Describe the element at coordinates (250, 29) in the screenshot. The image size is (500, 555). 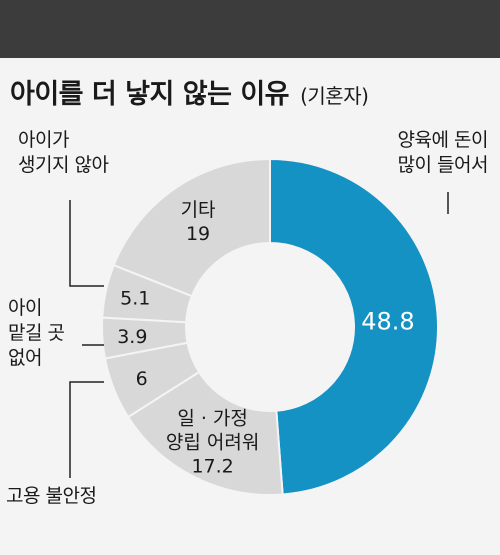
I see `header-bar` at that location.